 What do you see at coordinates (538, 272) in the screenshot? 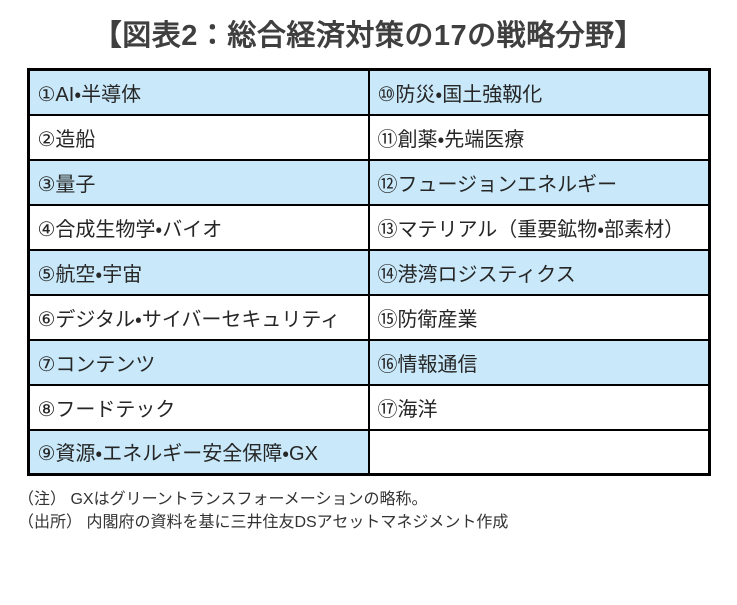
I see `table-cell-14: ⑭港湾ロジスティクス` at bounding box center [538, 272].